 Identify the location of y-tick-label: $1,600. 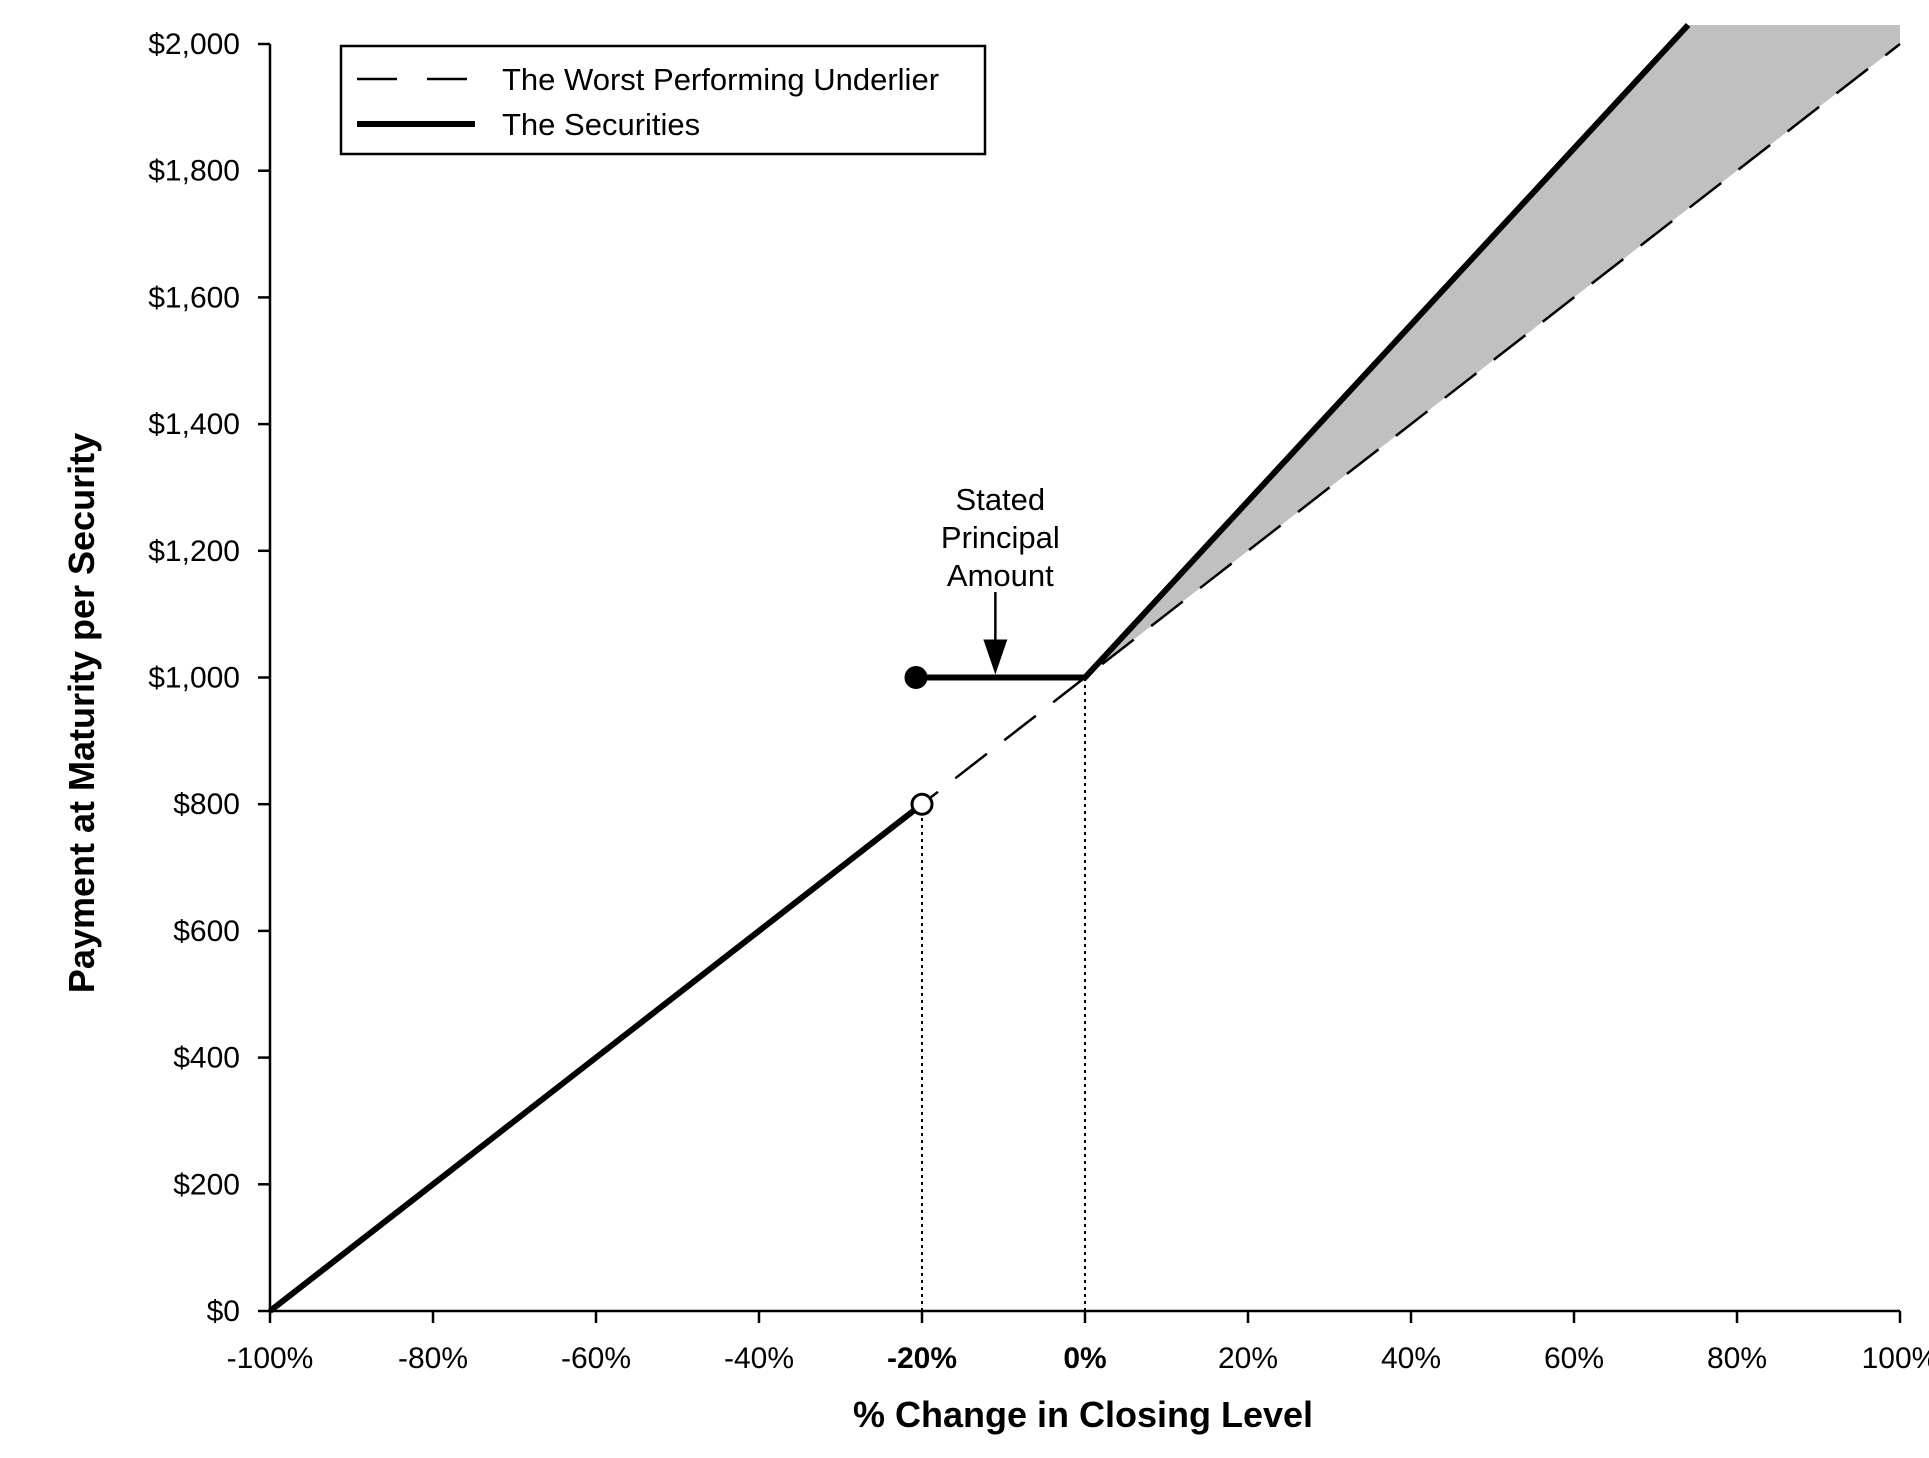
(194, 297).